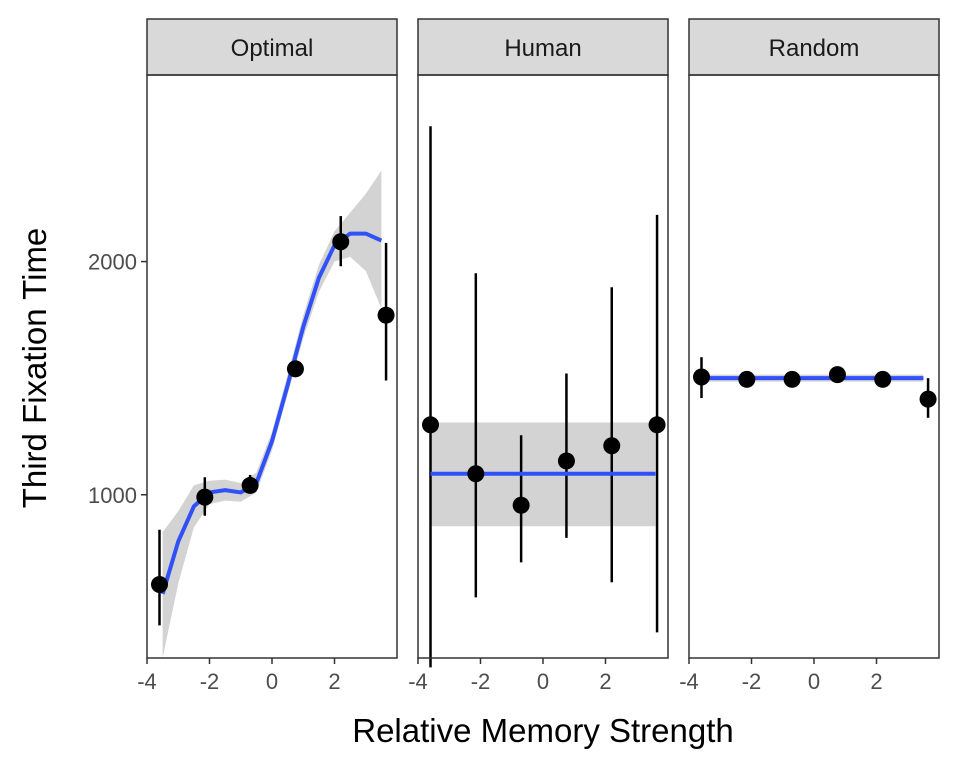  Describe the element at coordinates (34, 368) in the screenshot. I see `y-axis-title: Third Fixation Time` at that location.